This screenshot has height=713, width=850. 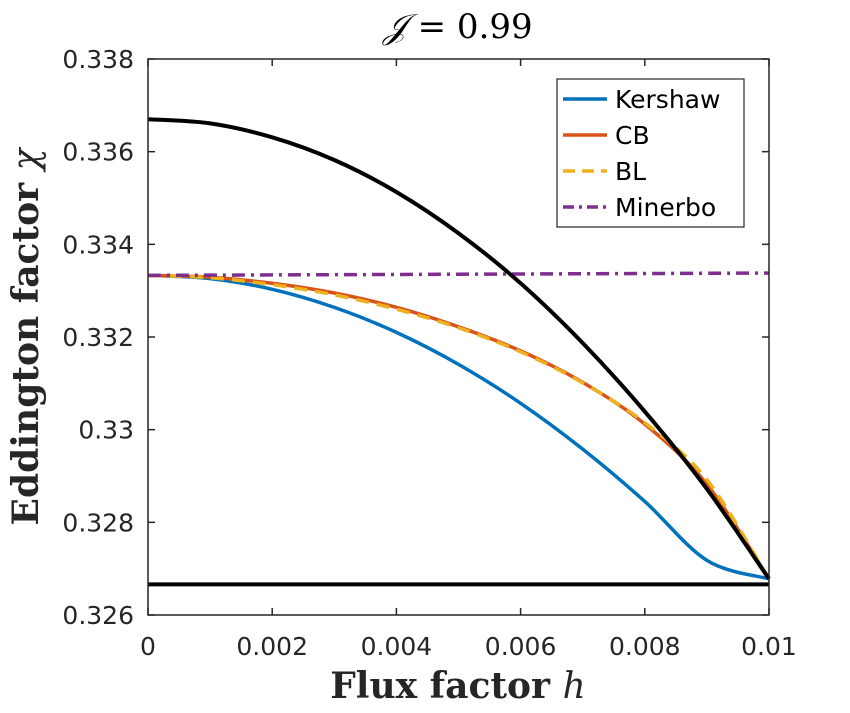 I want to click on x-tick-label: 0.002, so click(x=272, y=646).